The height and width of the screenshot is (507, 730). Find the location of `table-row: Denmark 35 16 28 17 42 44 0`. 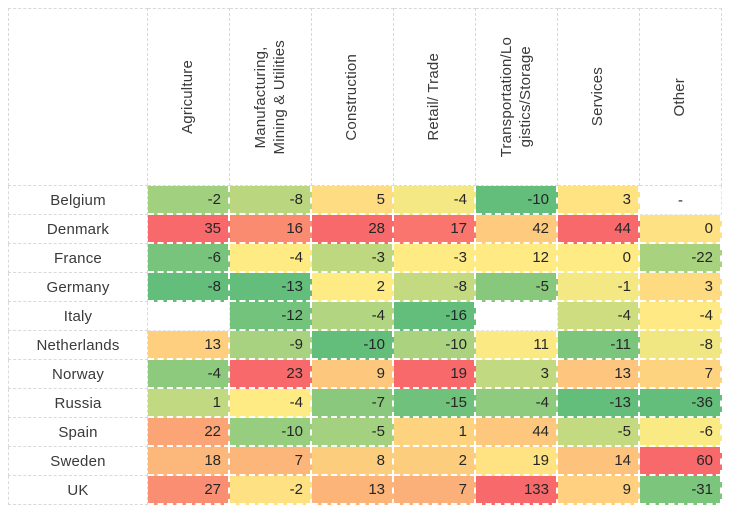

table-row: Denmark 35 16 28 17 42 44 0 is located at coordinates (365, 229).